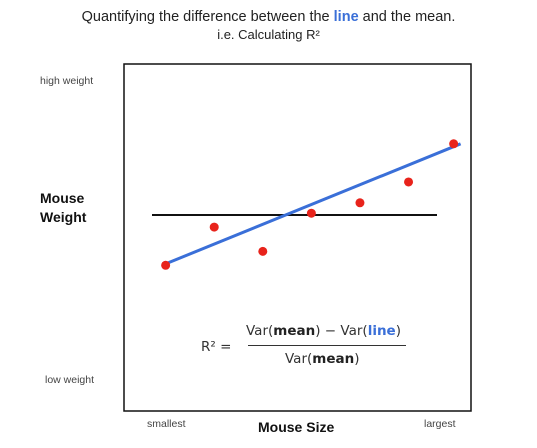 This screenshot has width=537, height=448. Describe the element at coordinates (63, 208) in the screenshot. I see `y-axis-label: Mouse Weight` at that location.